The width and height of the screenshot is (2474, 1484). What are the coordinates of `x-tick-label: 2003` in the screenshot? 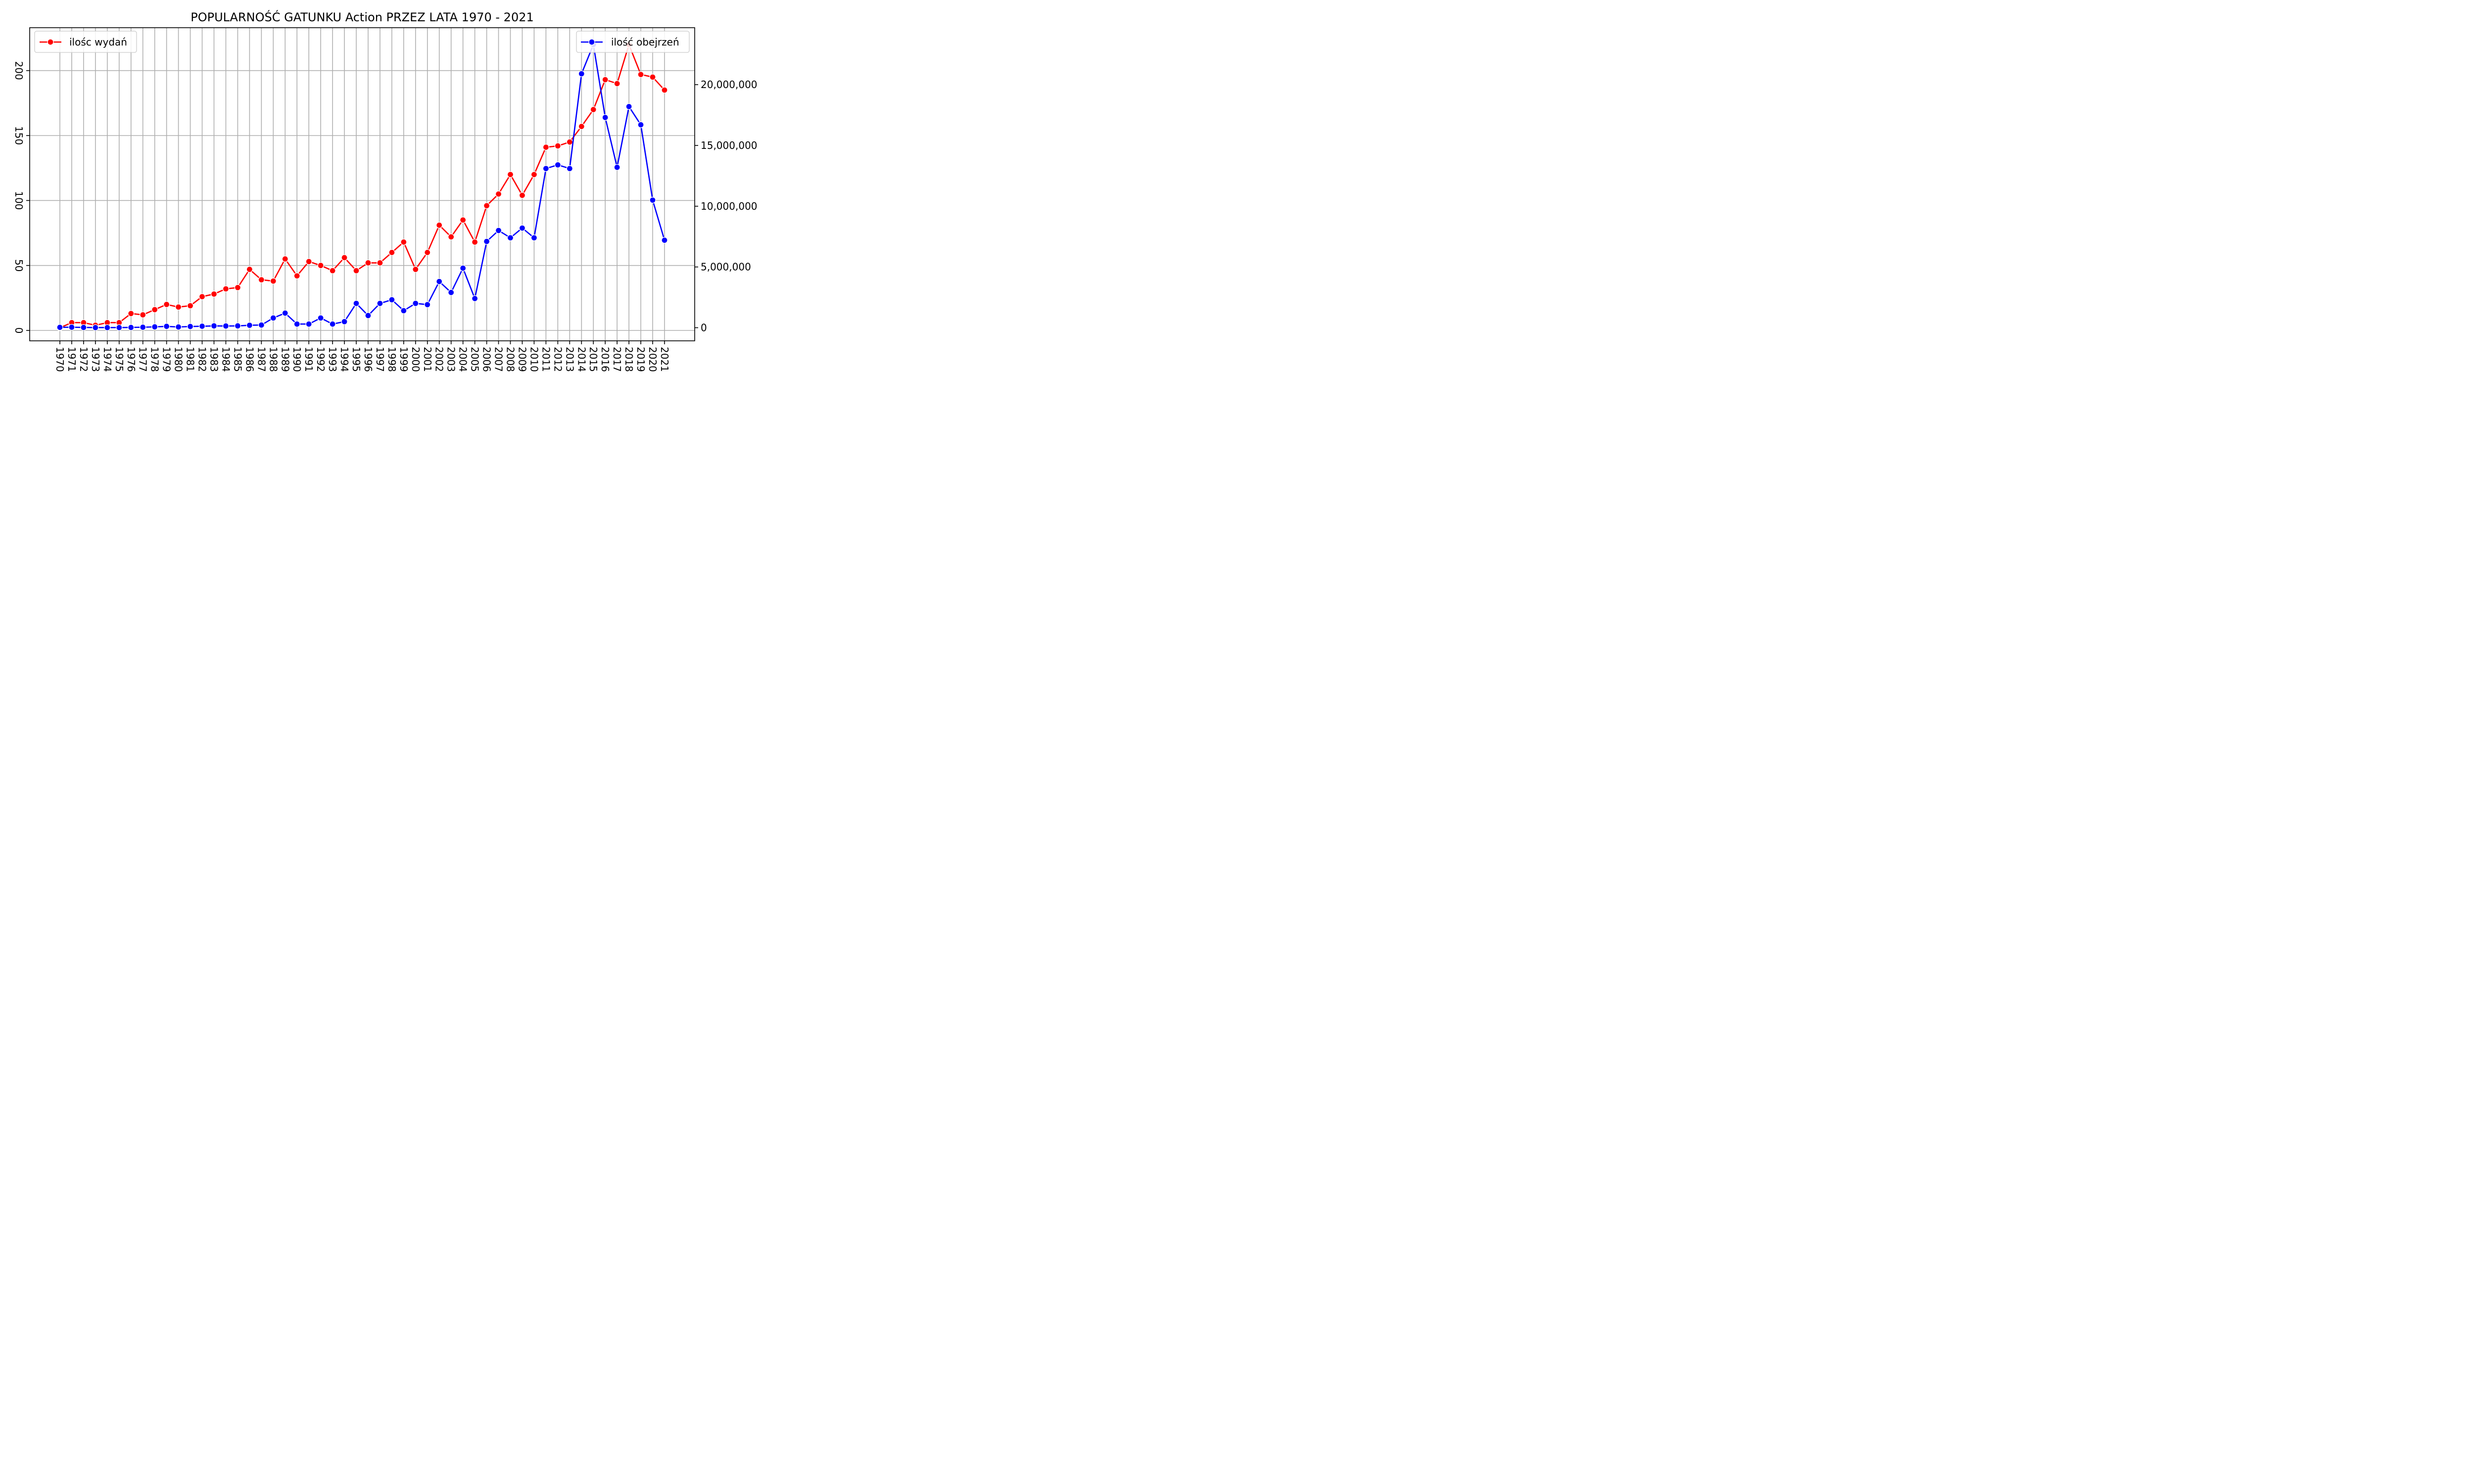 It's located at (451, 359).